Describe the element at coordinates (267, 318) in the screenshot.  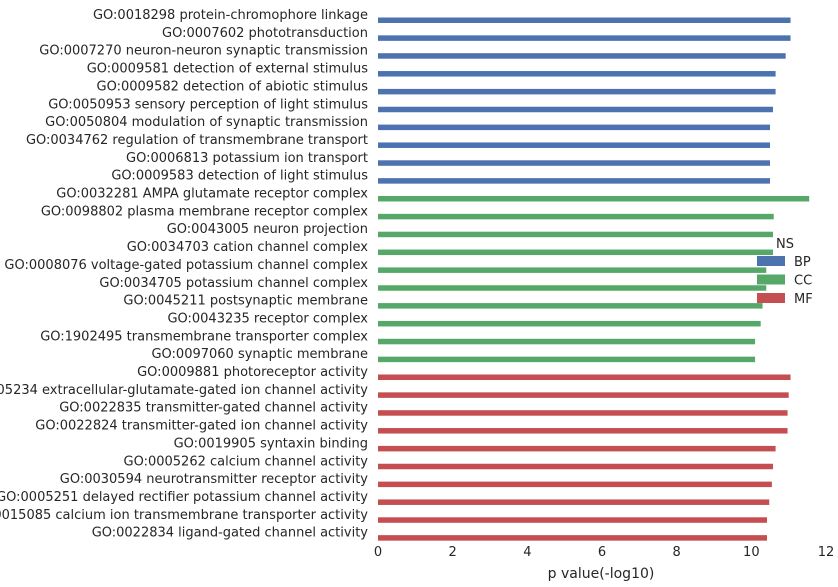
I see `y-tick-label: GO:0043235 receptor complex` at that location.